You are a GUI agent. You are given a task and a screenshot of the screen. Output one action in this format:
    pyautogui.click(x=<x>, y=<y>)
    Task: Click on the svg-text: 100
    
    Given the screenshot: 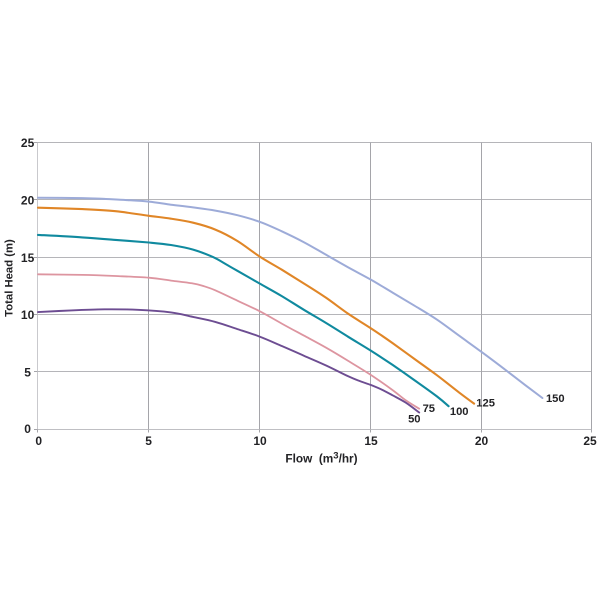 What is the action you would take?
    pyautogui.click(x=459, y=412)
    